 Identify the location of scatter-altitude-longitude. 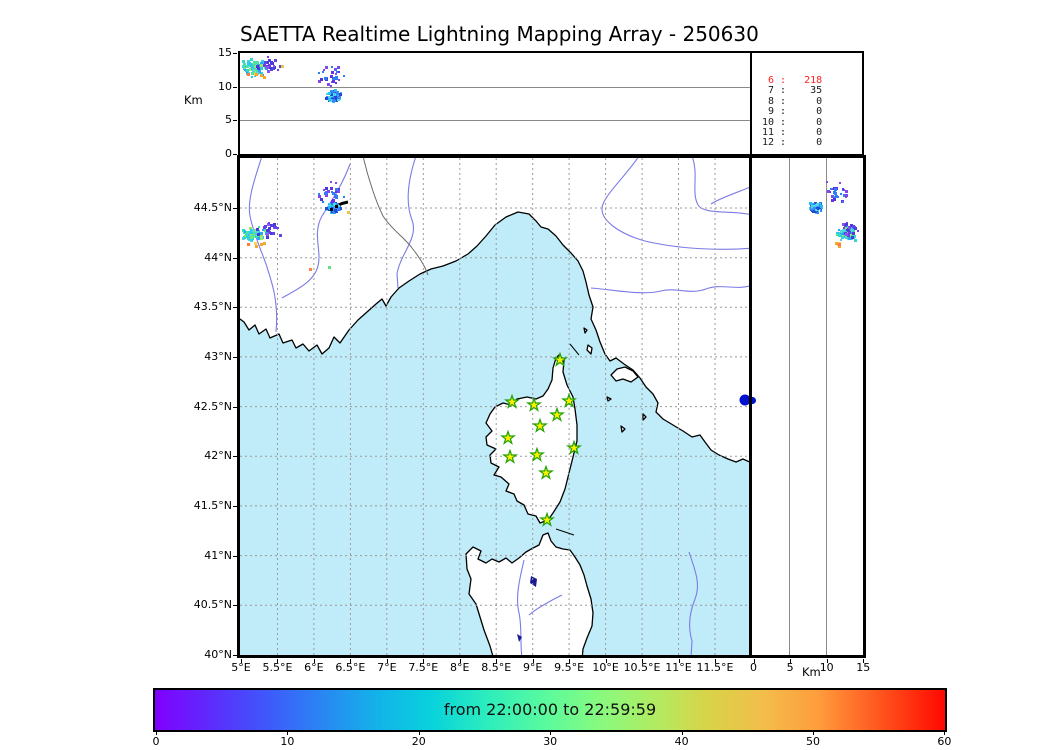
(495, 103).